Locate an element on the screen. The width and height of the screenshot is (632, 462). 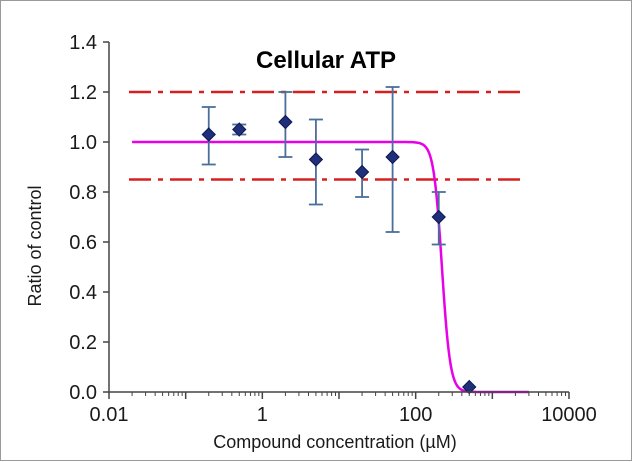
x-tick-label: 0.01 is located at coordinates (109, 415).